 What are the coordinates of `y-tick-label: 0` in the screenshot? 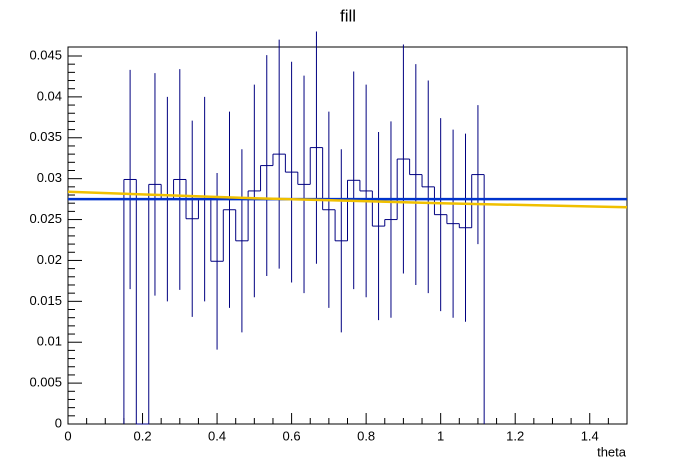 It's located at (58, 422).